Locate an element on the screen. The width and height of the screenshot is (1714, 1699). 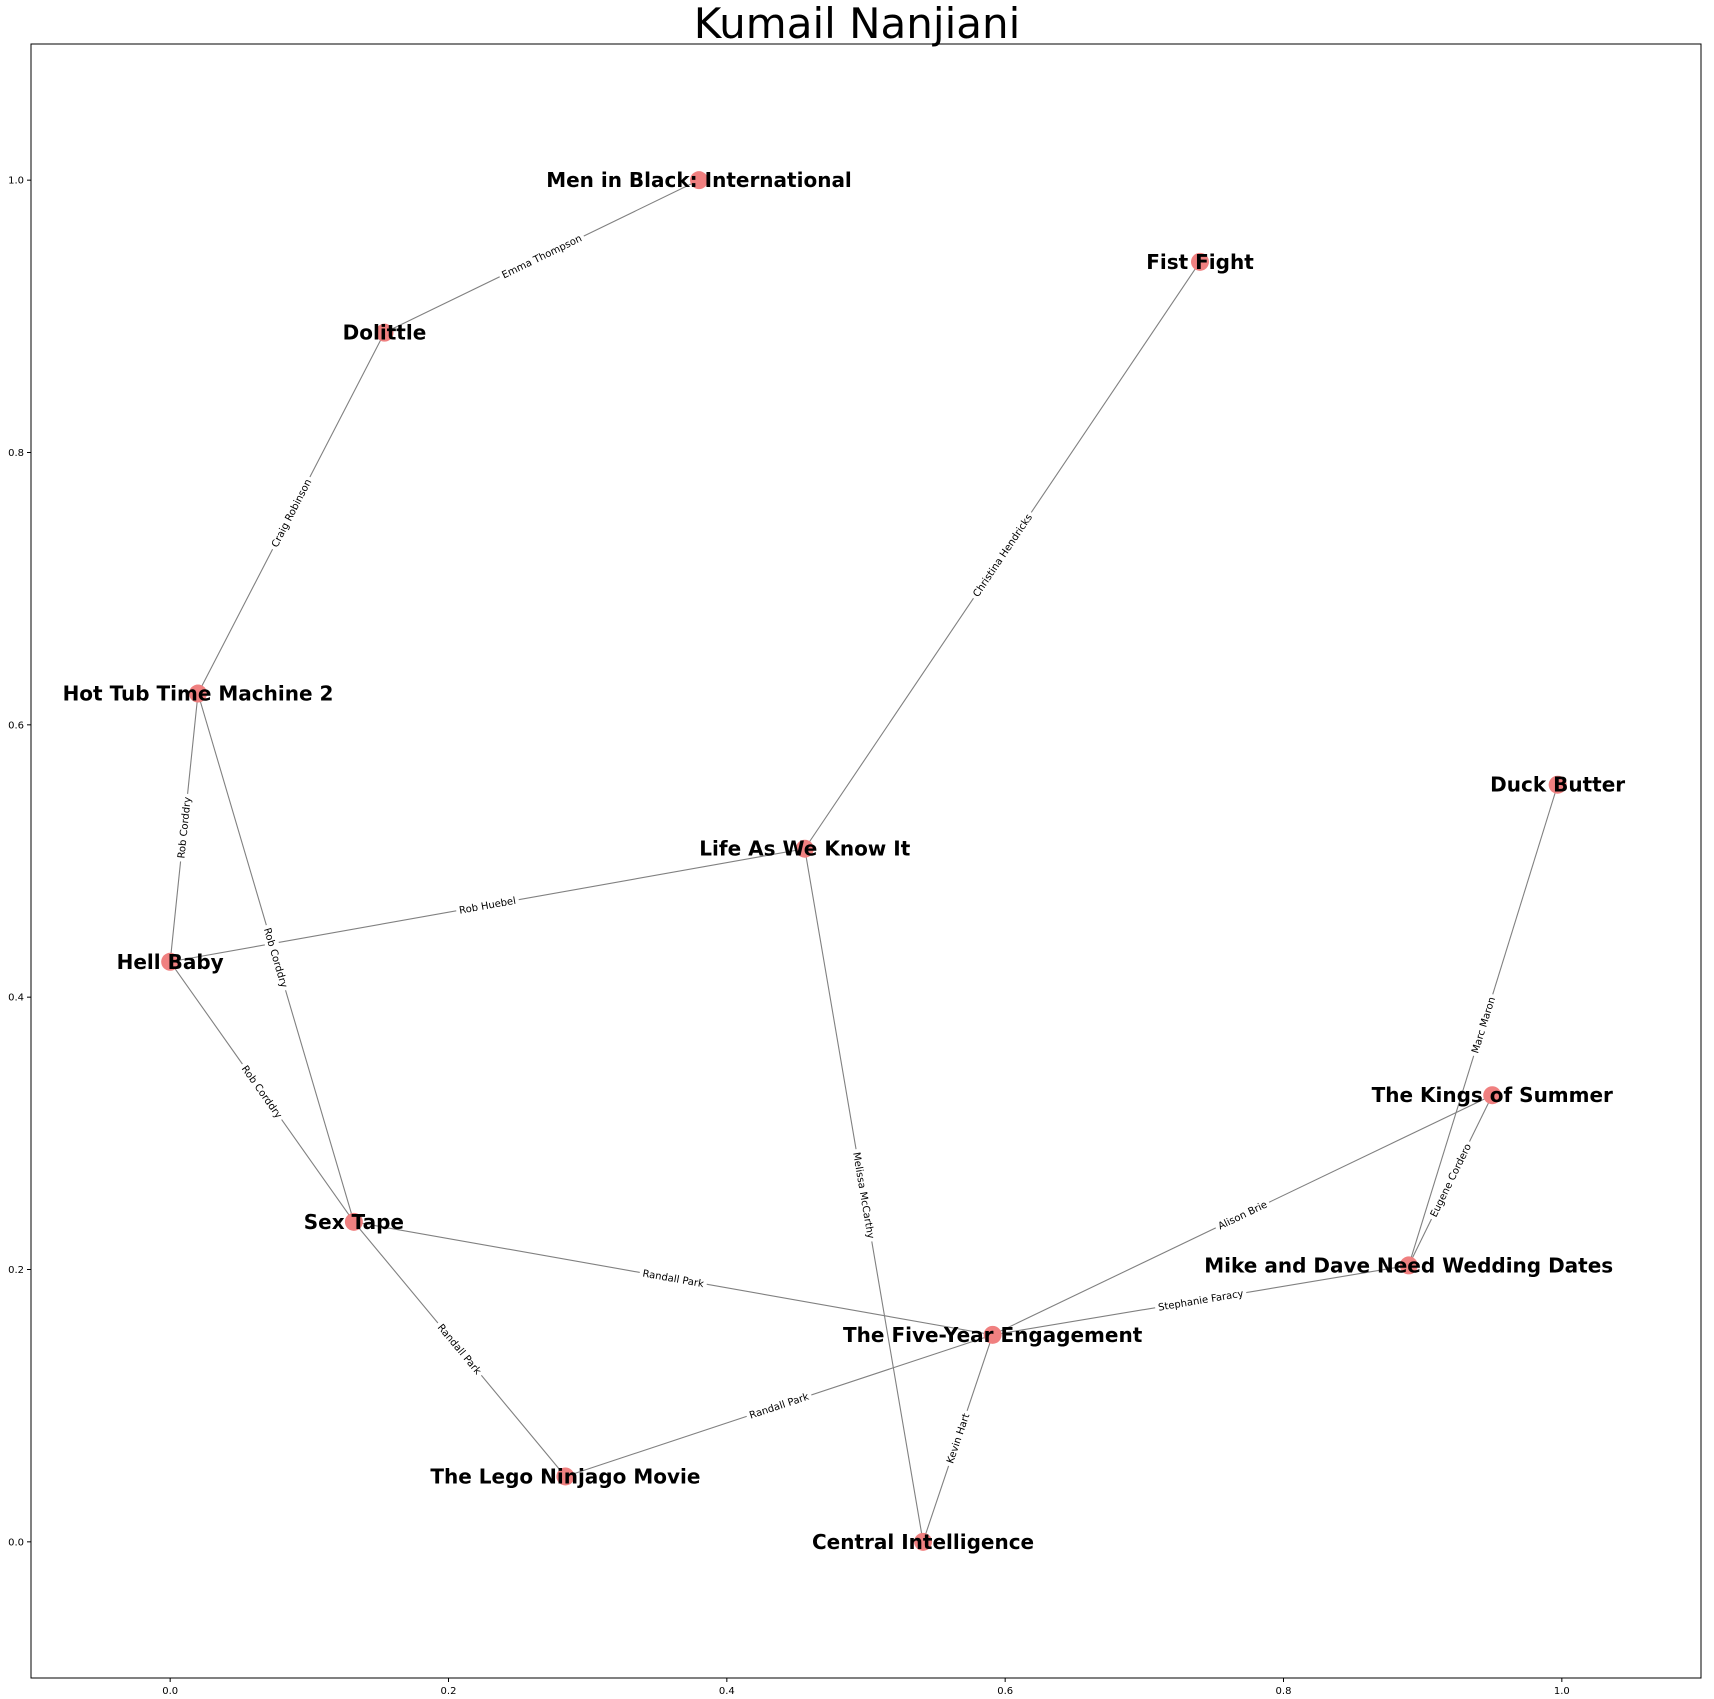
node-lifeas is located at coordinates (804, 848).